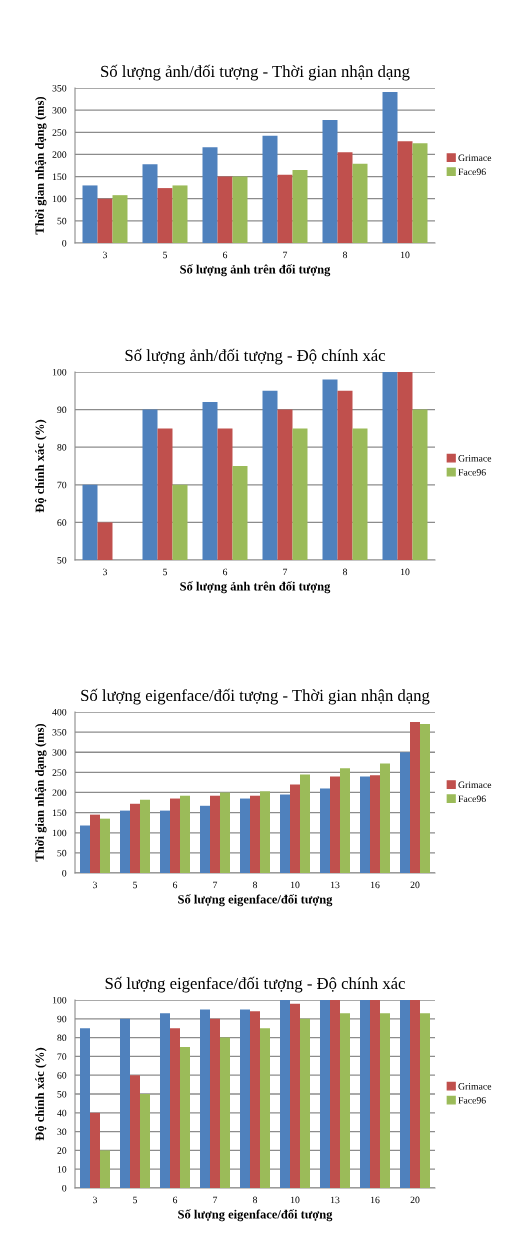  I want to click on chart-title: Số lượng eigenface/đối tượng - Độ chính xác, so click(255, 984).